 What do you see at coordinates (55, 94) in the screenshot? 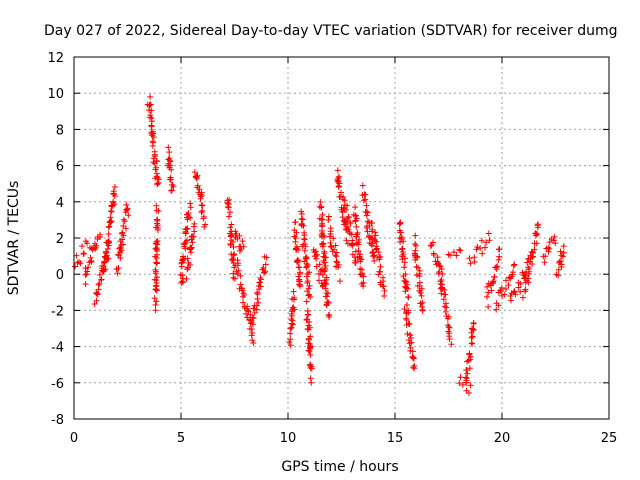
I see `y-tick-label: 10` at bounding box center [55, 94].